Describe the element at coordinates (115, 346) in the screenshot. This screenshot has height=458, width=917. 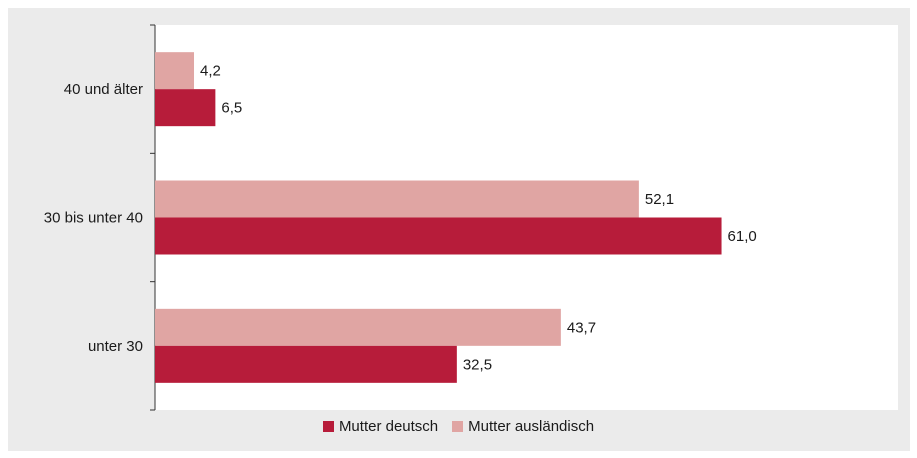
I see `category-label-unter-30: unter 30` at that location.